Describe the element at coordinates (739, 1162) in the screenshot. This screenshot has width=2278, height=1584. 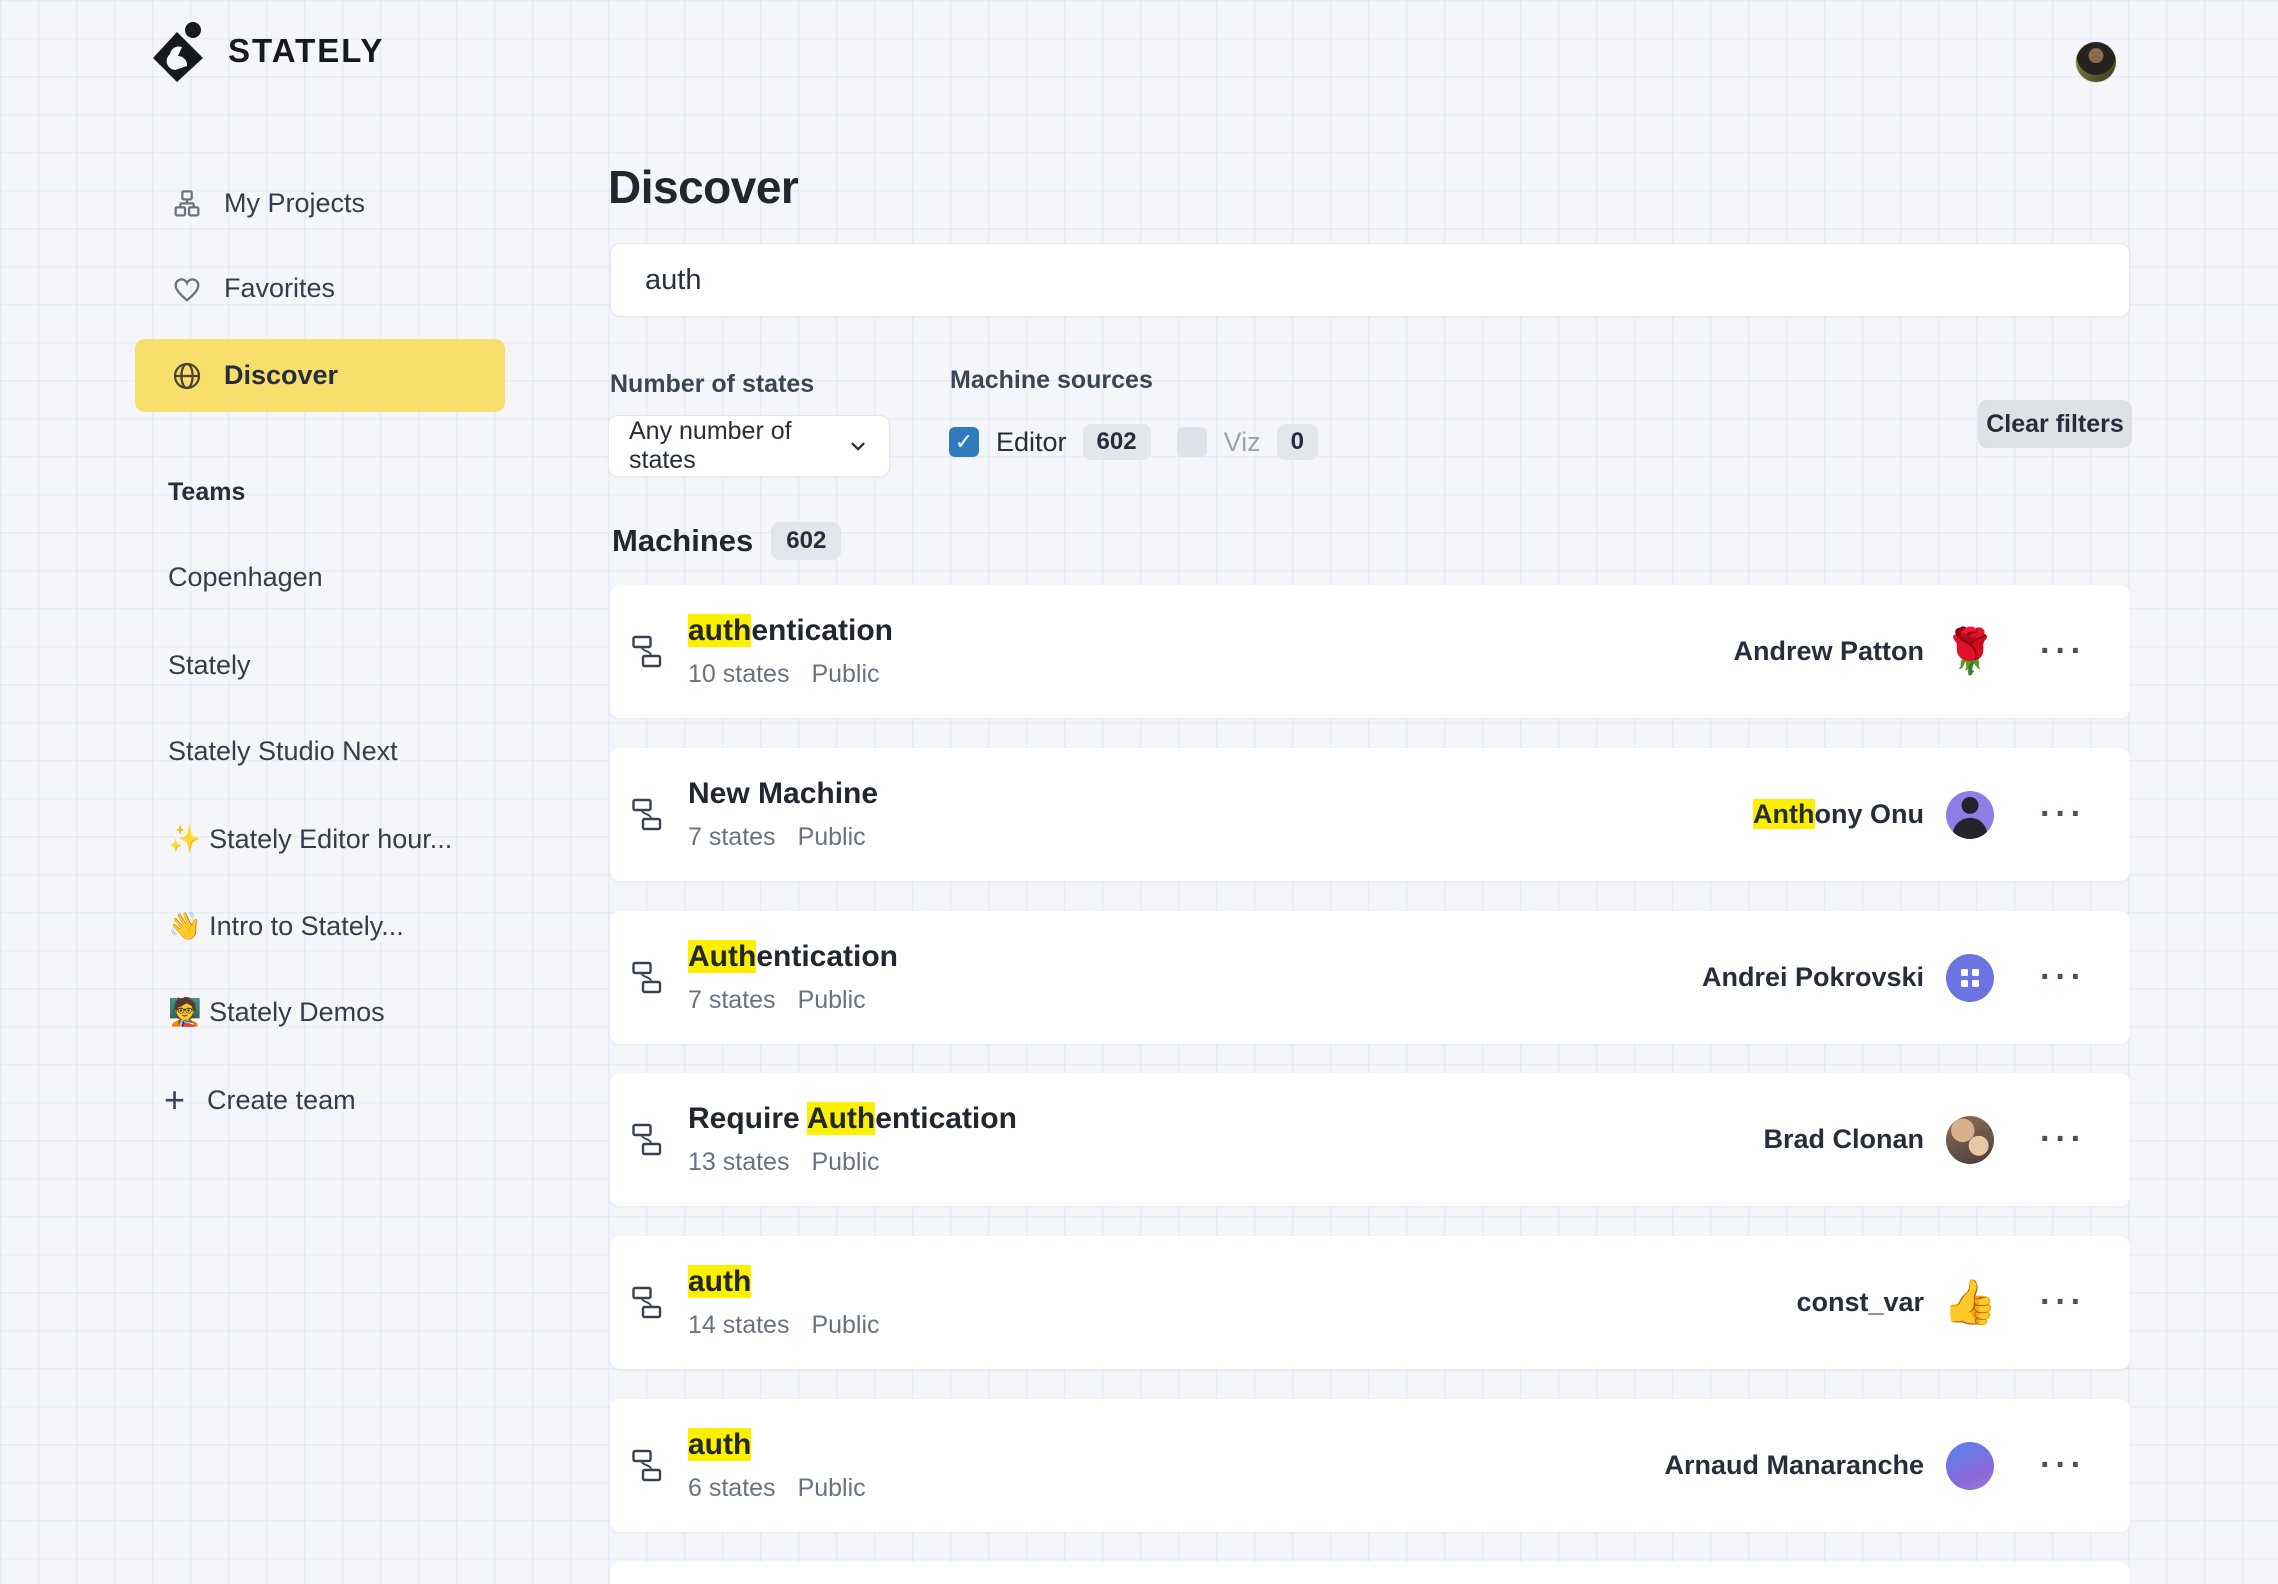
I see `machine-states: 13 states` at that location.